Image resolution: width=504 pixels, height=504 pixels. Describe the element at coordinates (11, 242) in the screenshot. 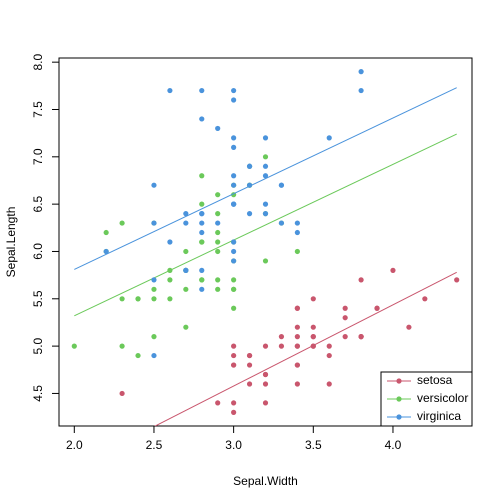

I see `y-axis-label: Sepal.Length` at that location.